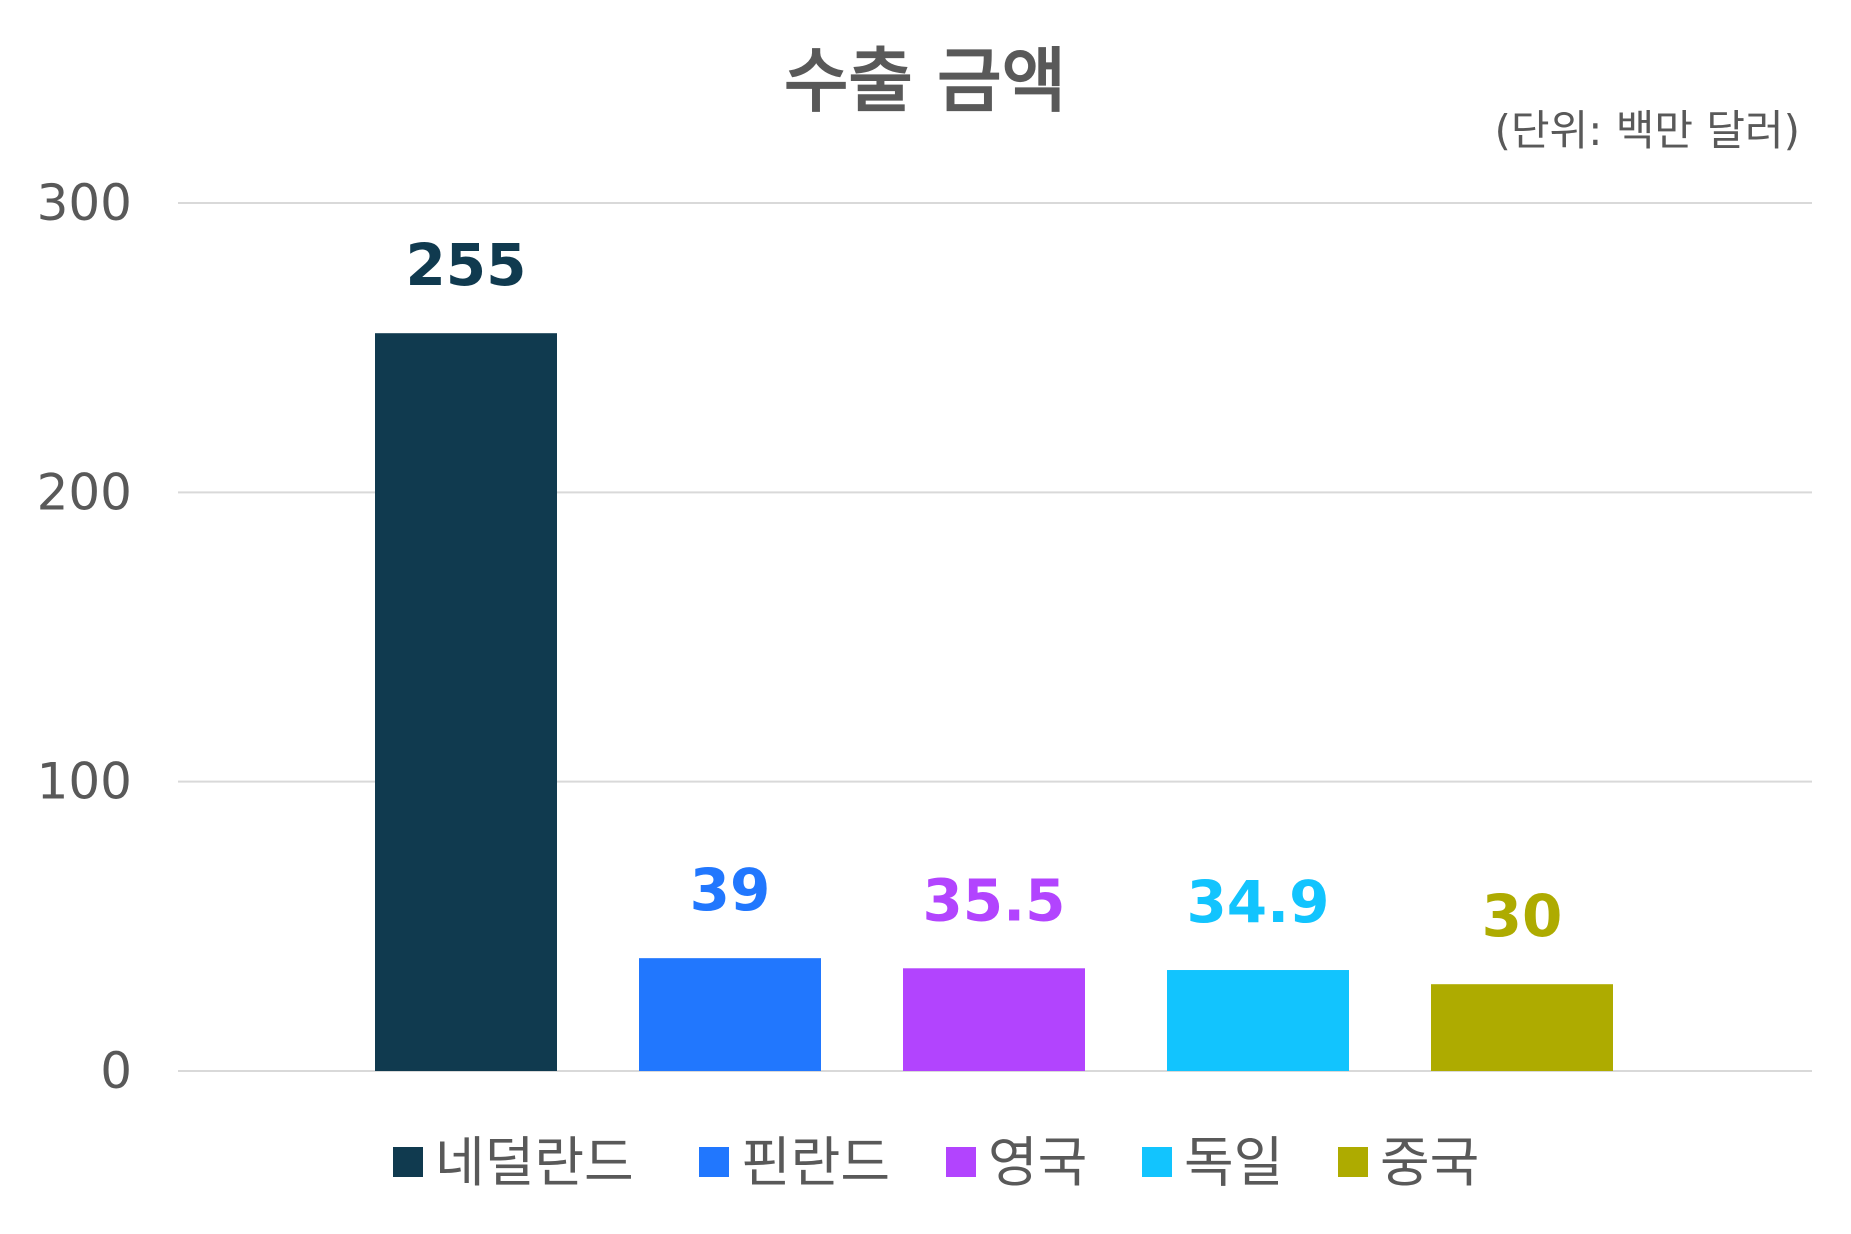  I want to click on data-label-1: 255, so click(465, 265).